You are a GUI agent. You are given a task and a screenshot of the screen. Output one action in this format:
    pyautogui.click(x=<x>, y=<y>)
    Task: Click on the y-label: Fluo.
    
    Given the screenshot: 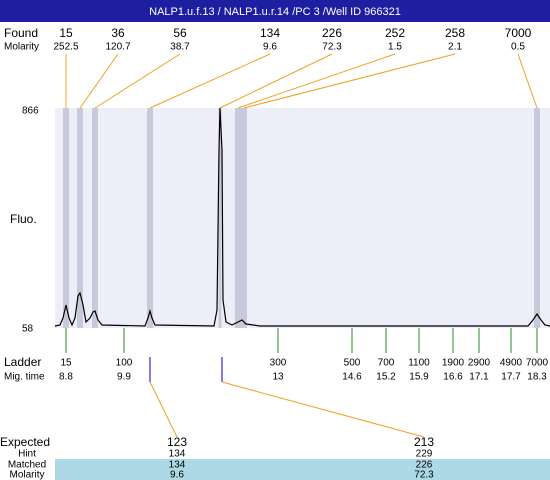 What is the action you would take?
    pyautogui.click(x=23, y=219)
    